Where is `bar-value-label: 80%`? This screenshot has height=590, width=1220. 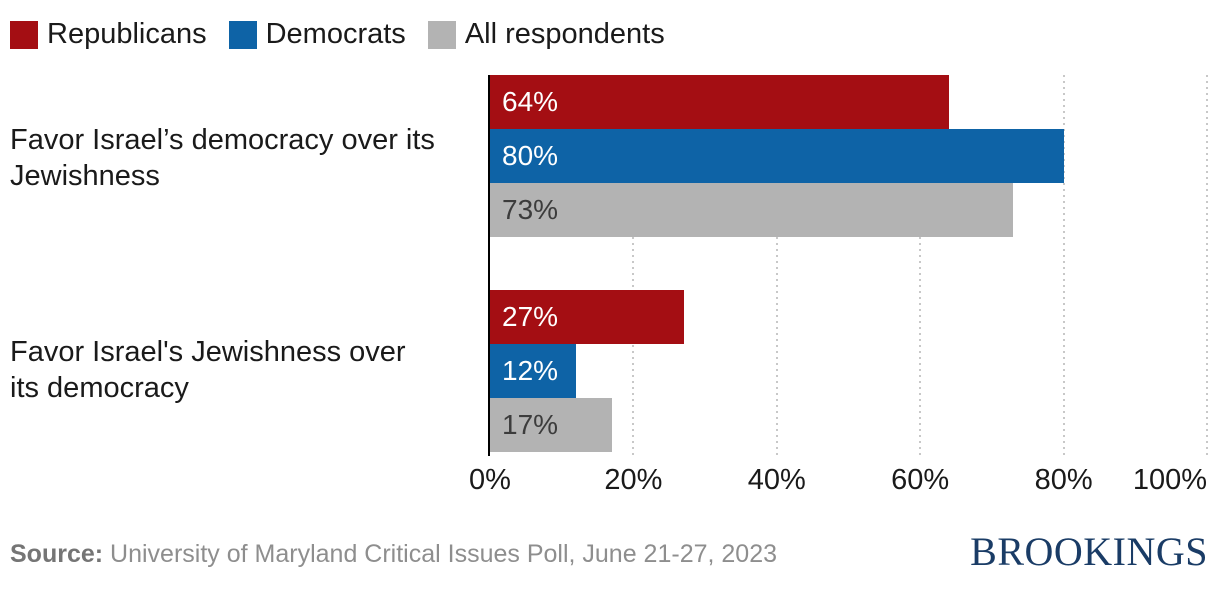
bar-value-label: 80% is located at coordinates (530, 155).